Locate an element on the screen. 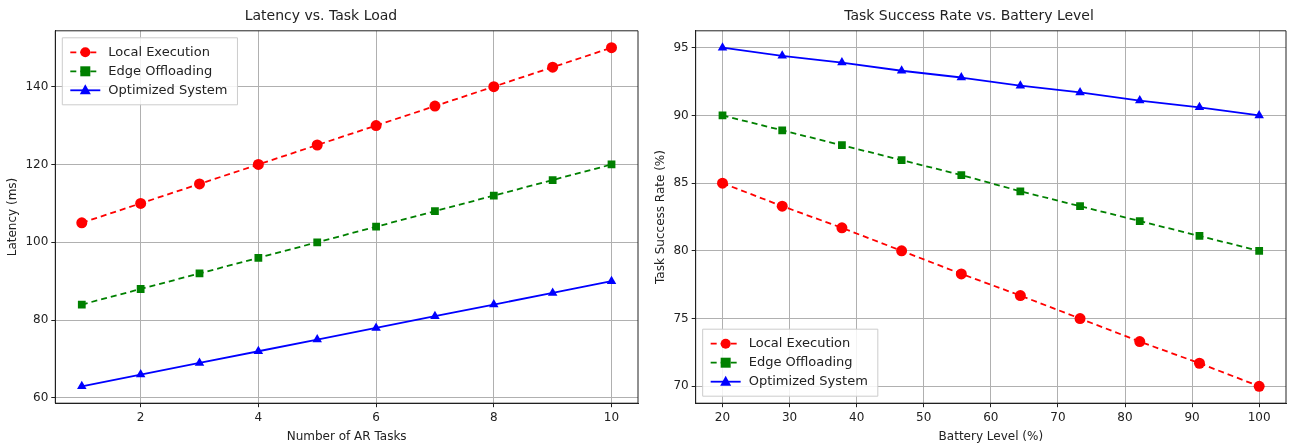  y-tick-label: 85 is located at coordinates (681, 182).